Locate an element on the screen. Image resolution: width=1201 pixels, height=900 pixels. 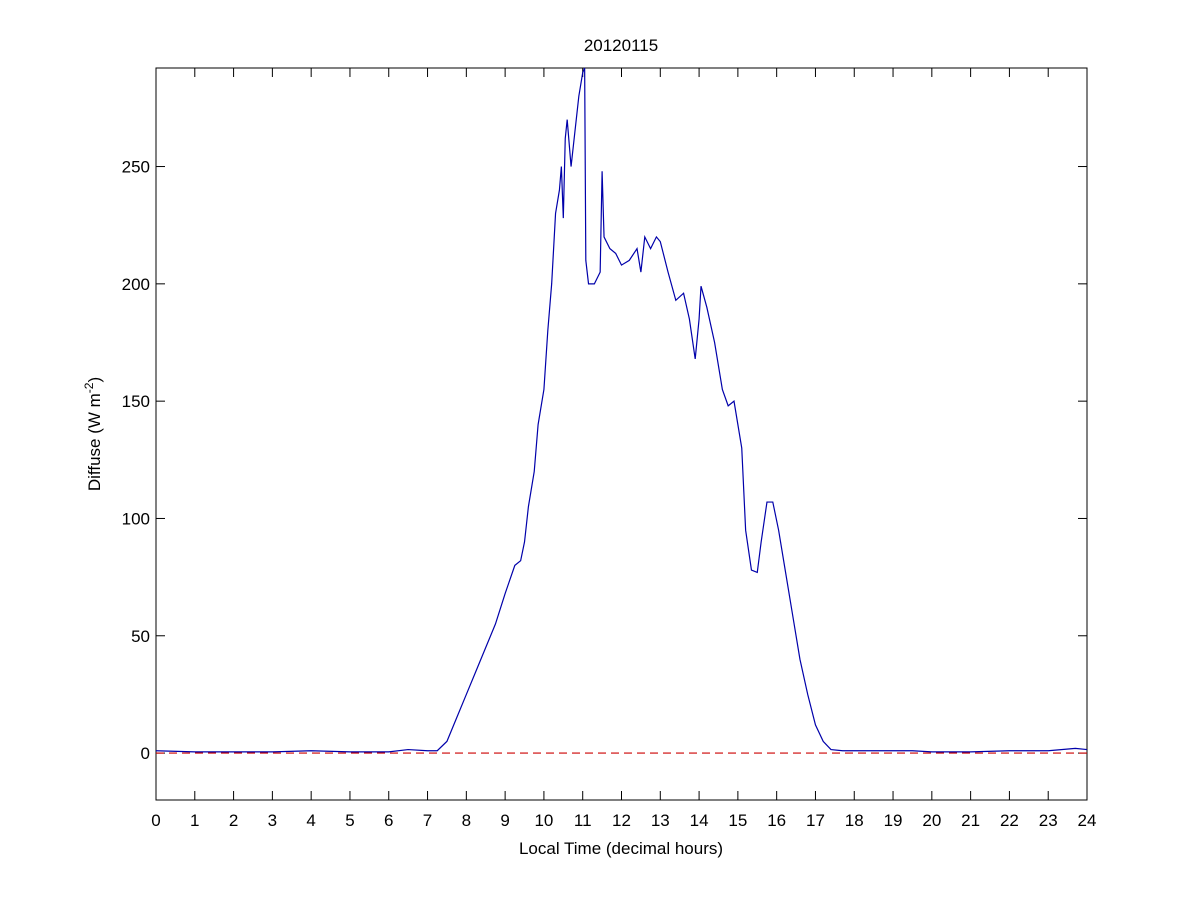
y-tick-label: 50 is located at coordinates (140, 636).